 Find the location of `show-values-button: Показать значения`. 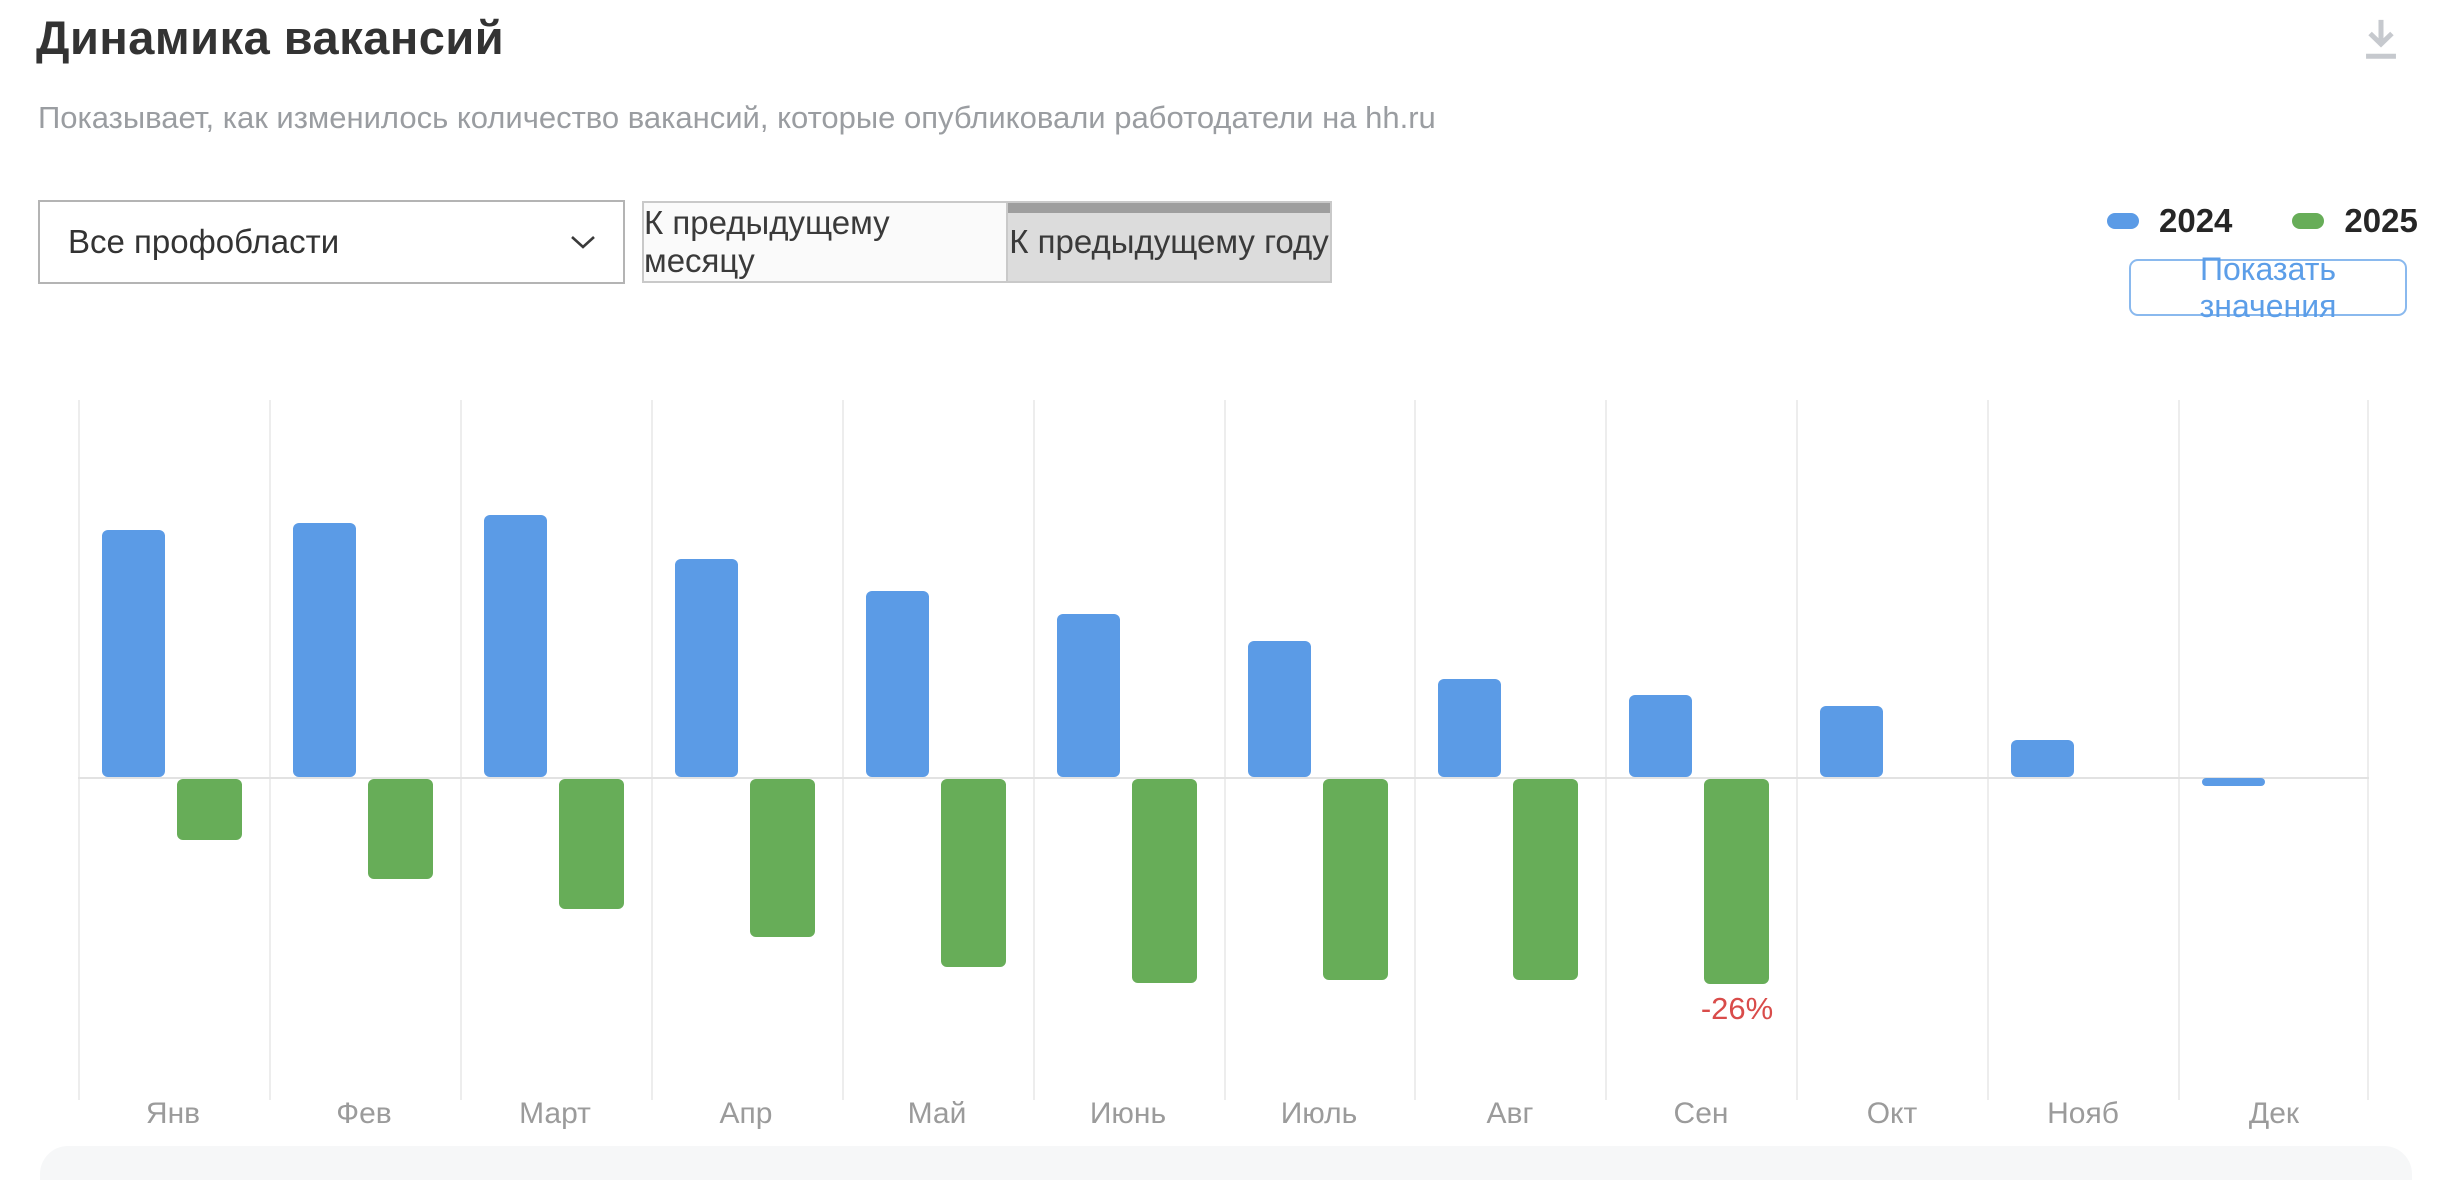

show-values-button: Показать значения is located at coordinates (2268, 287).